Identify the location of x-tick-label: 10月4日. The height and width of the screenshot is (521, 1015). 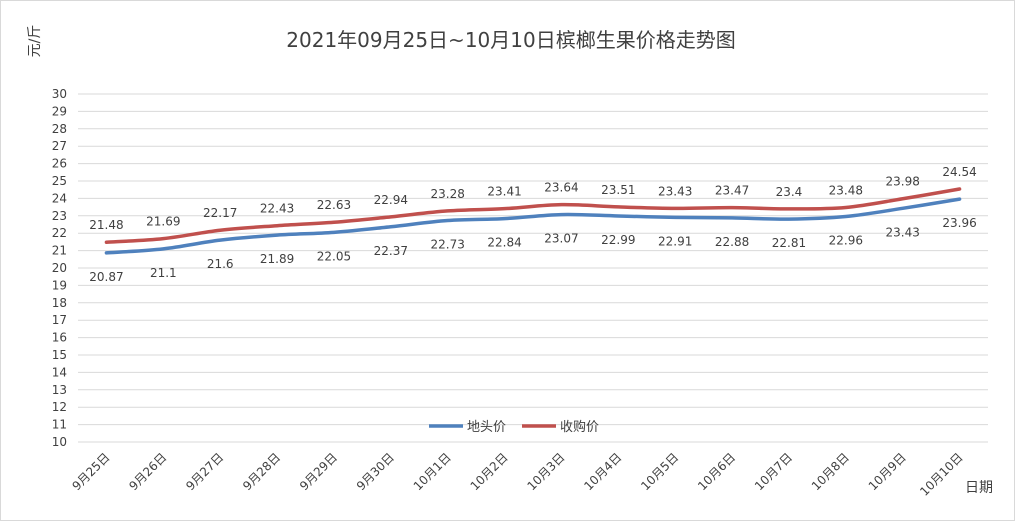
(602, 471).